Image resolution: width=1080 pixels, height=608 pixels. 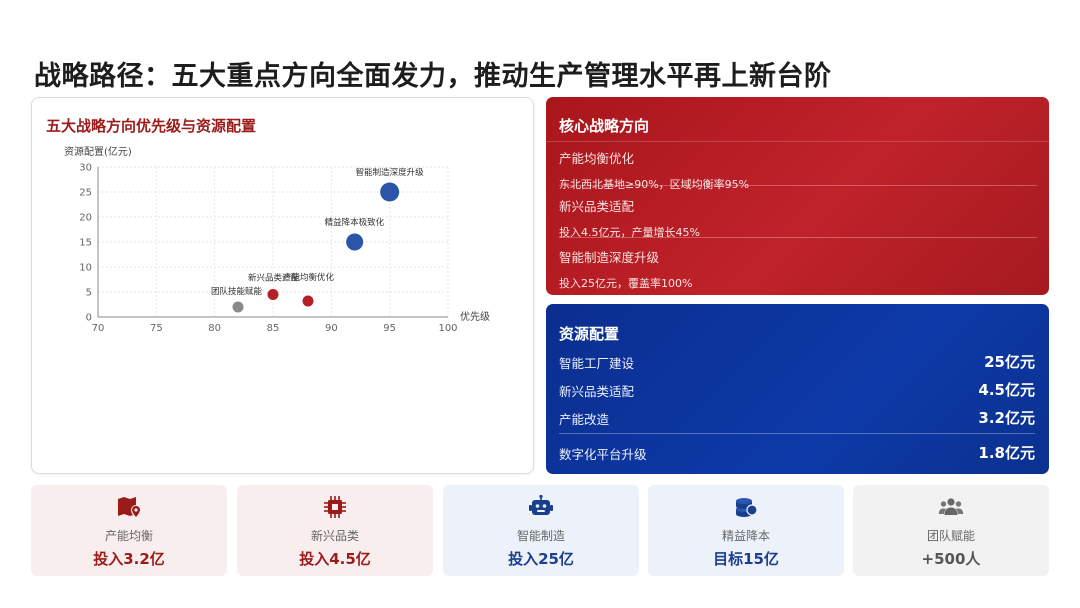 I want to click on stat-card-label: 产能均衡, so click(x=128, y=536).